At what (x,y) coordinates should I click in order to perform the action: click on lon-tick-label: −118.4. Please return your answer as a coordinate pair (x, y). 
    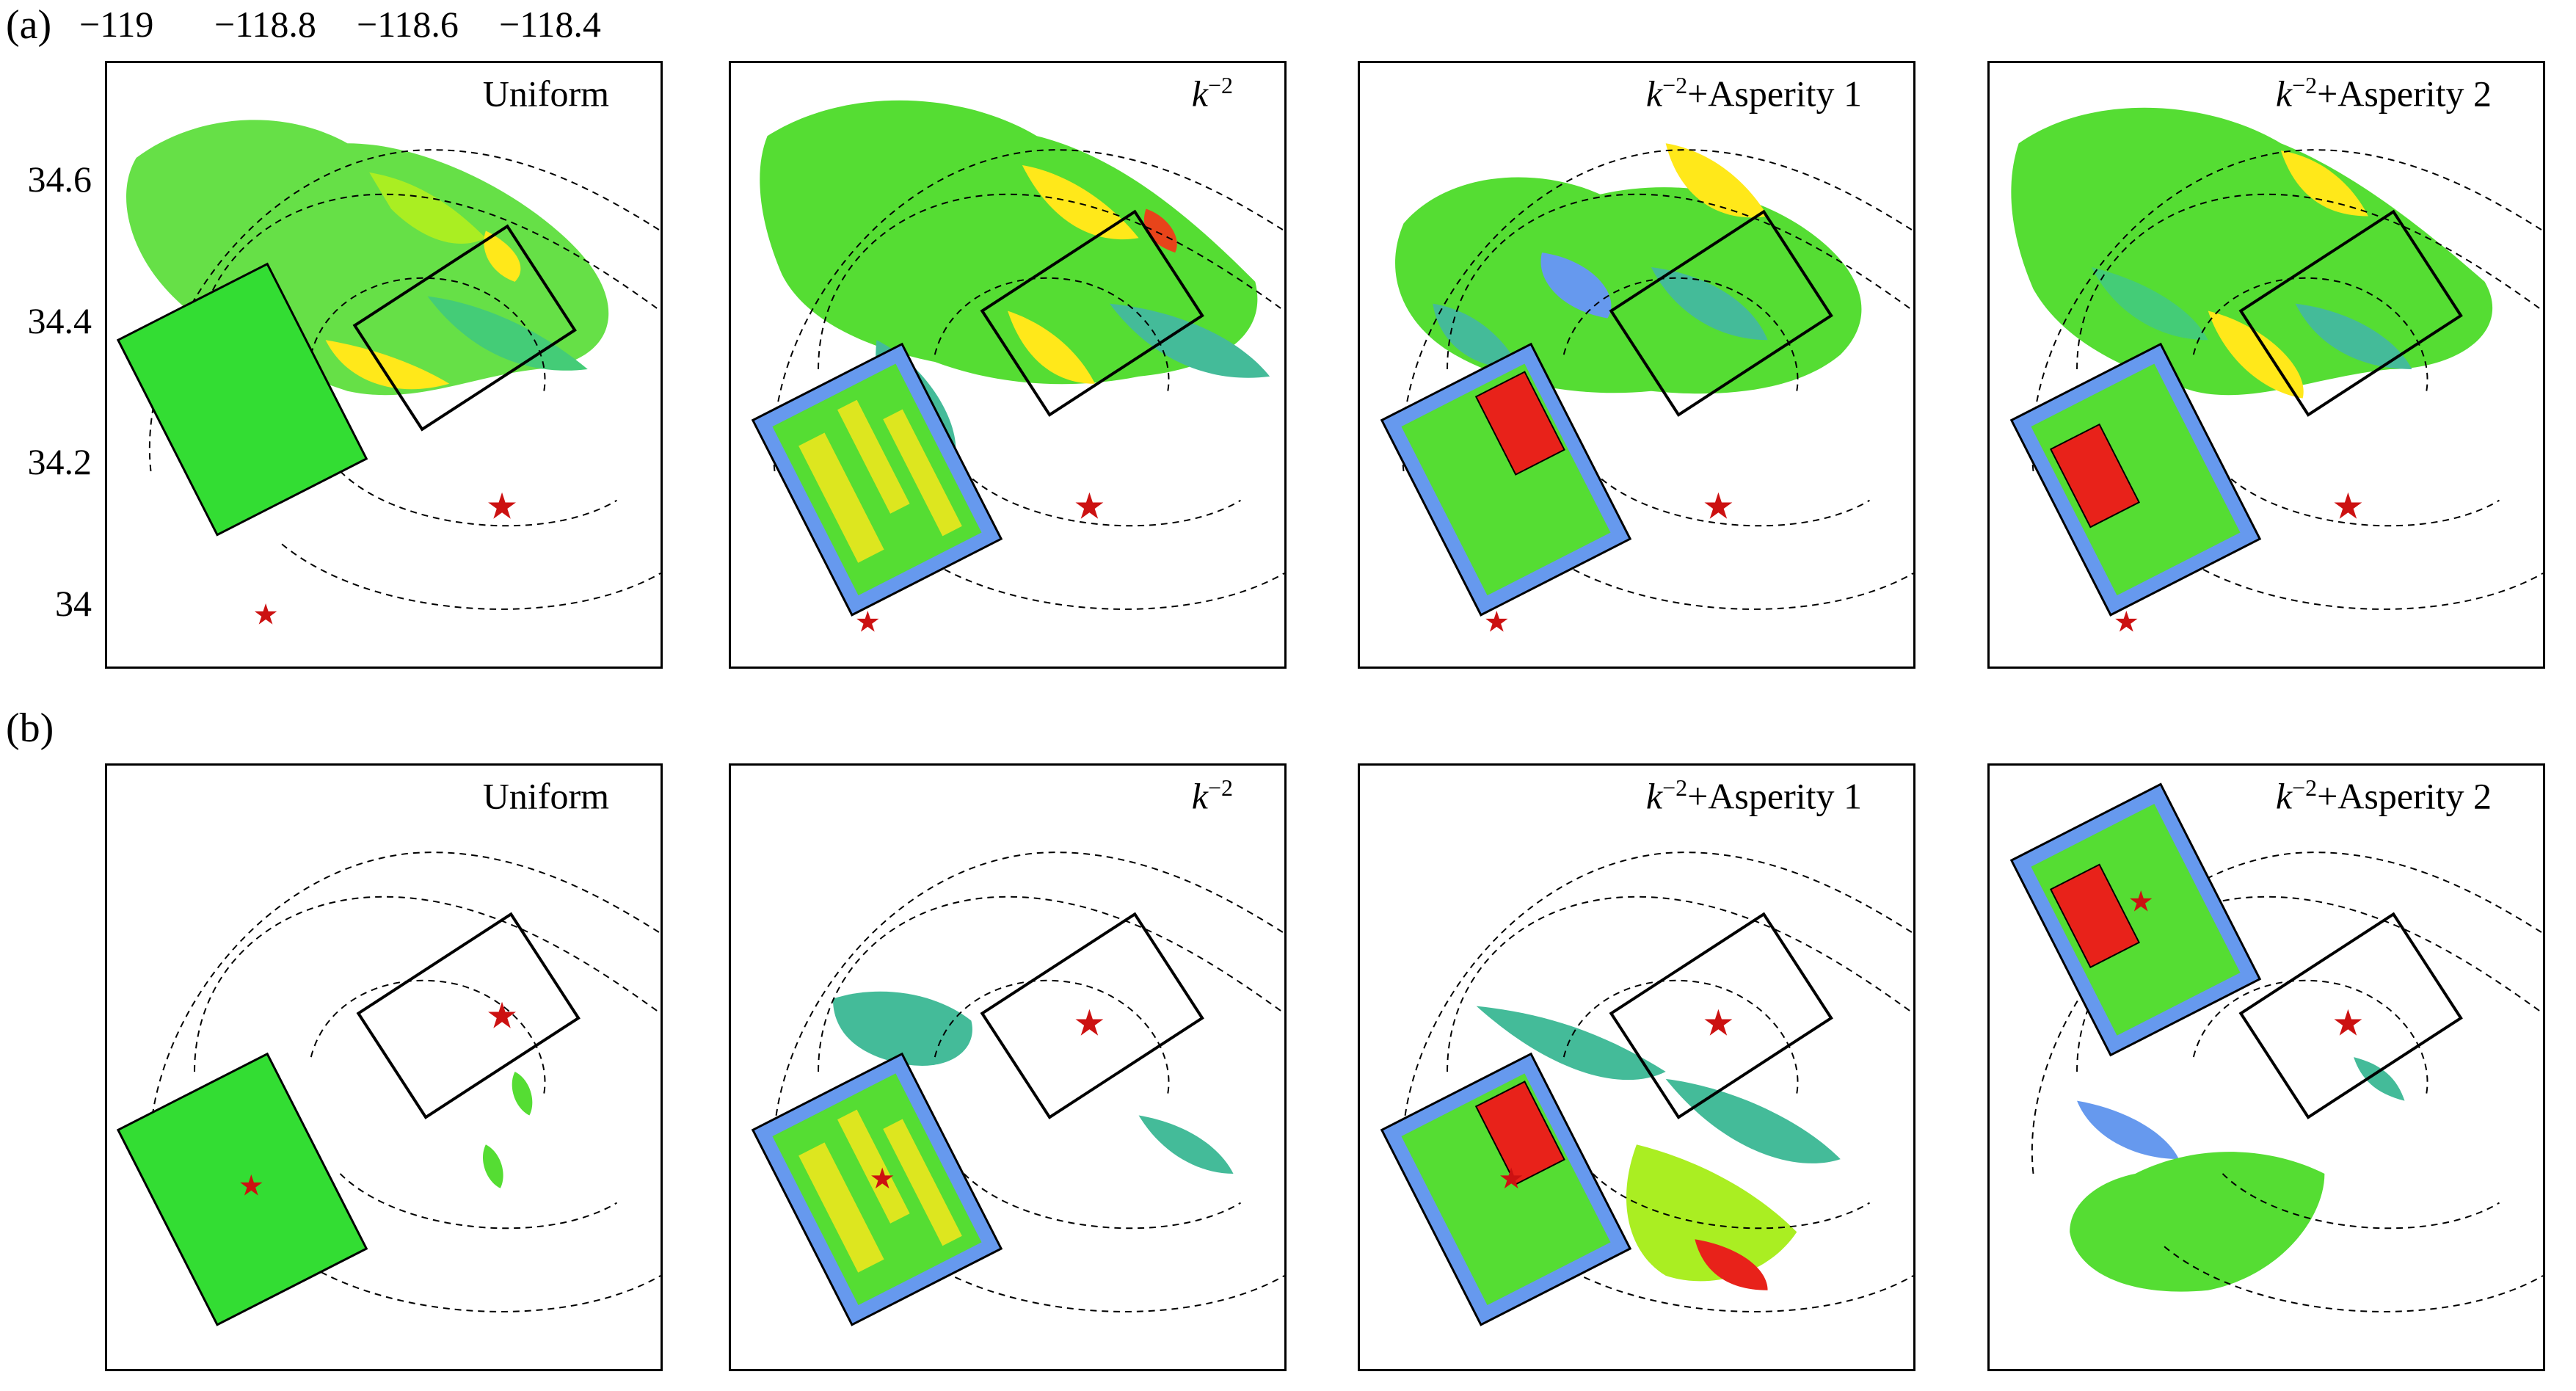
    Looking at the image, I should click on (550, 25).